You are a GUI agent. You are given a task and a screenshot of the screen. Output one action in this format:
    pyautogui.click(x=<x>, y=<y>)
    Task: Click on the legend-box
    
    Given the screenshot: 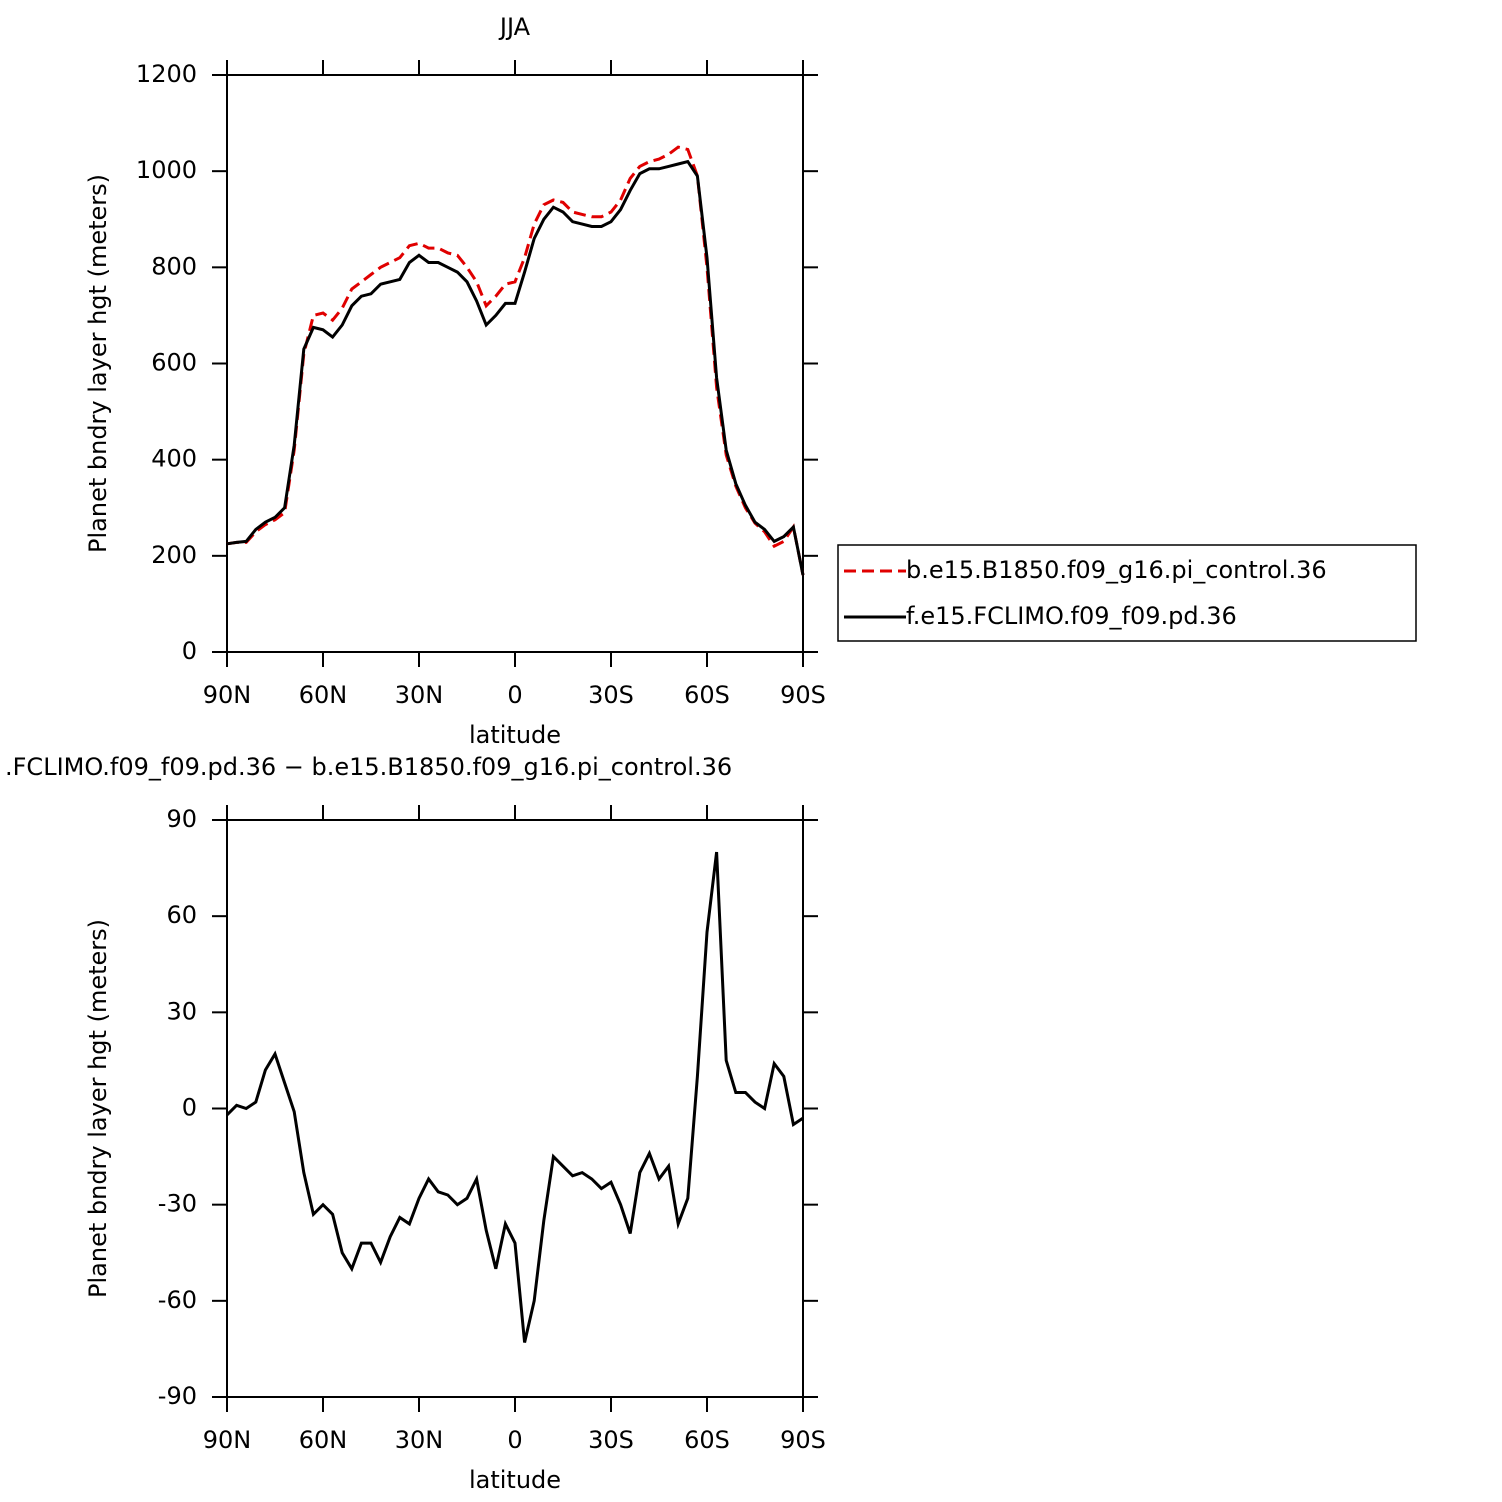 What is the action you would take?
    pyautogui.click(x=1127, y=593)
    